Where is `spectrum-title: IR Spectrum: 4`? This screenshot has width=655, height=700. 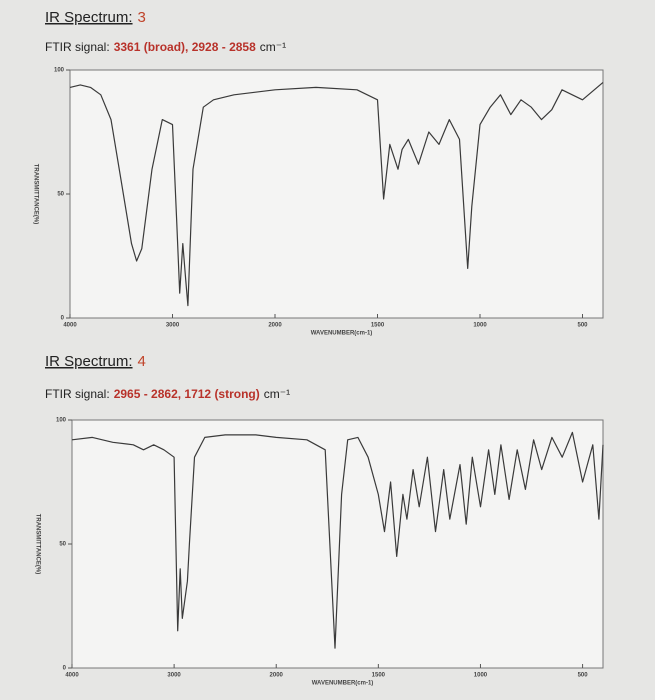 spectrum-title: IR Spectrum: 4 is located at coordinates (95, 361).